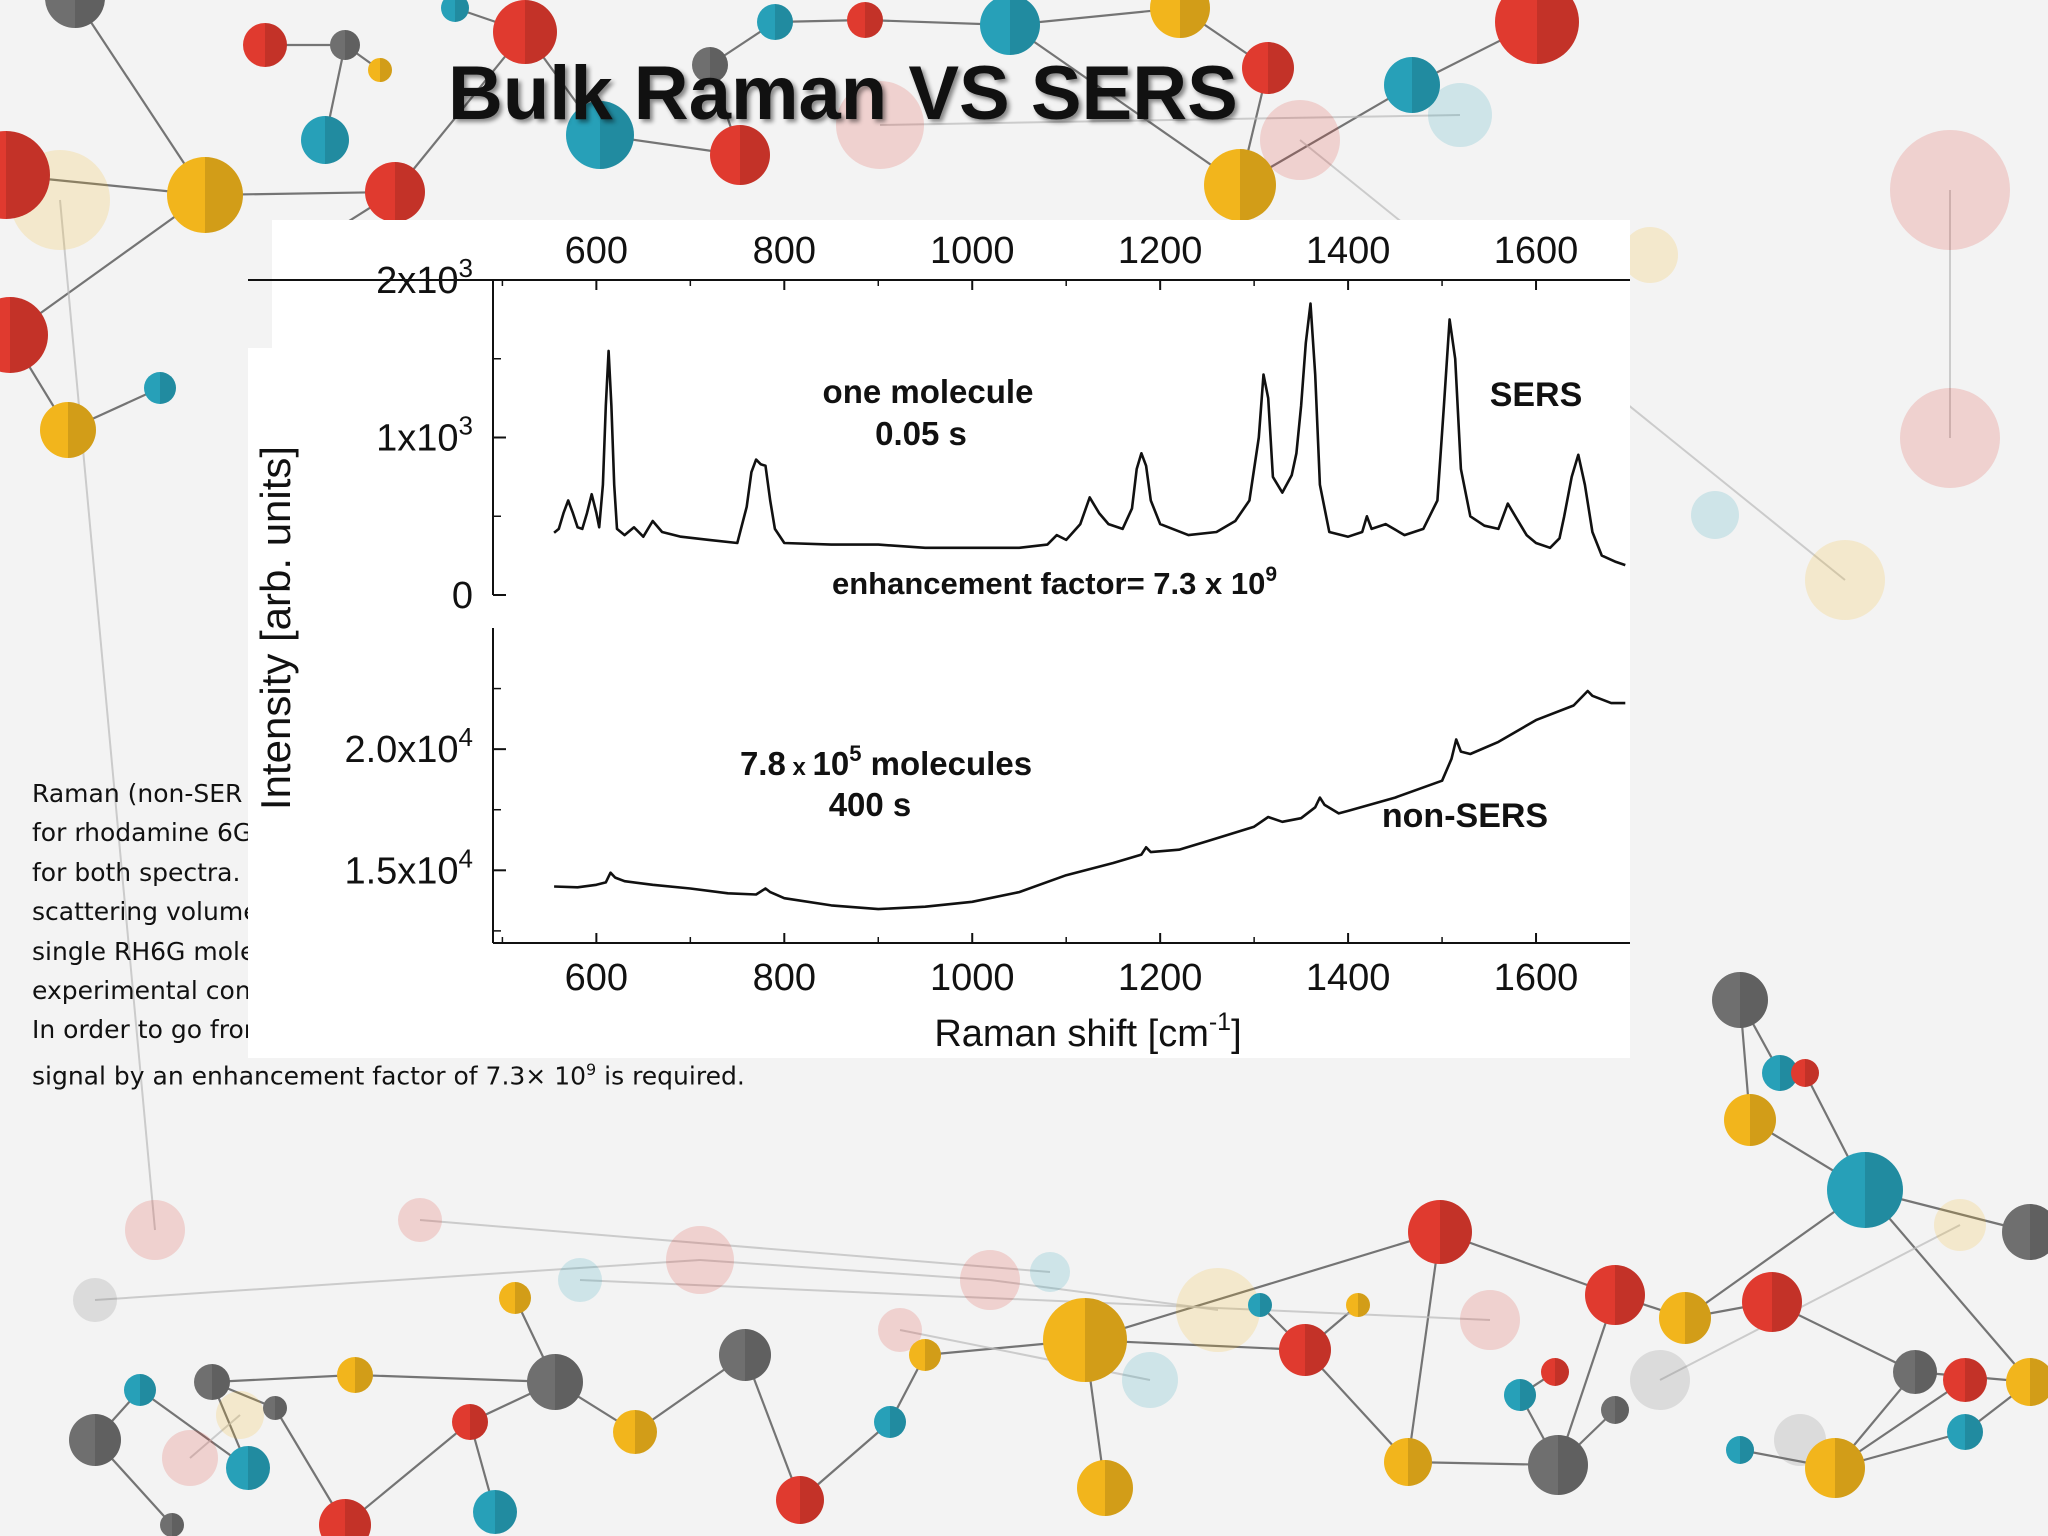 This screenshot has height=1536, width=2048. Describe the element at coordinates (149, 912) in the screenshot. I see `caption-line: scattering volume,` at that location.